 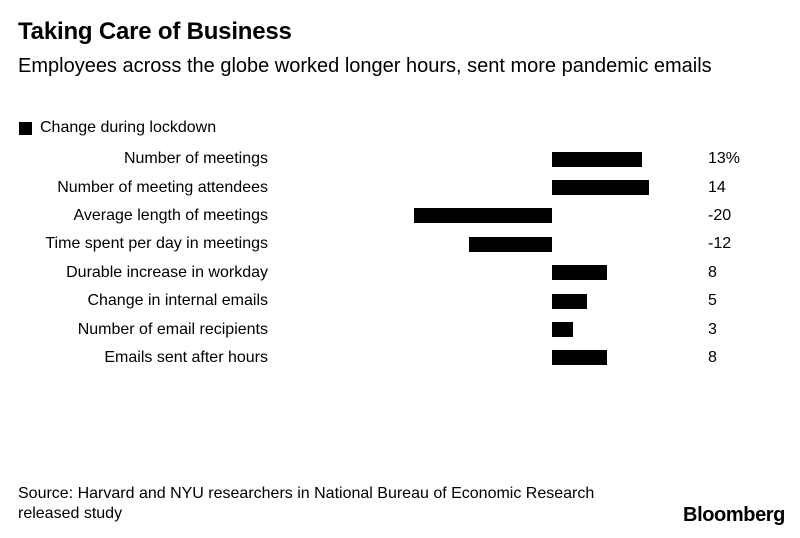 What do you see at coordinates (712, 301) in the screenshot?
I see `value-label: 5` at bounding box center [712, 301].